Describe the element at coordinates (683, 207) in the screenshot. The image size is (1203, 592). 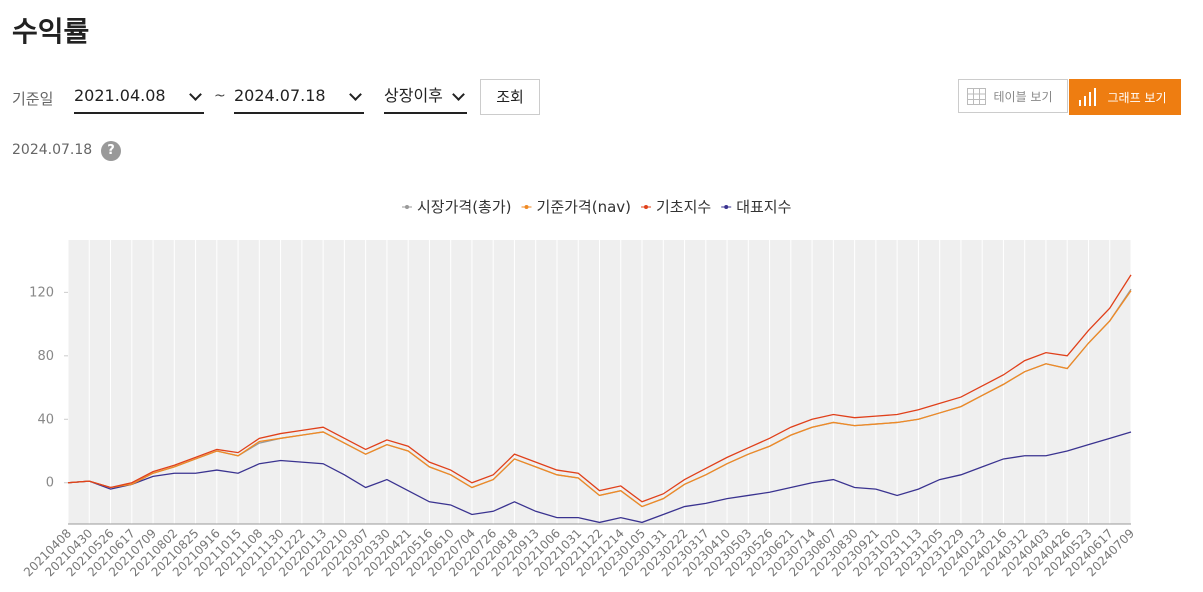
I see `legend-label: 기초지수` at that location.